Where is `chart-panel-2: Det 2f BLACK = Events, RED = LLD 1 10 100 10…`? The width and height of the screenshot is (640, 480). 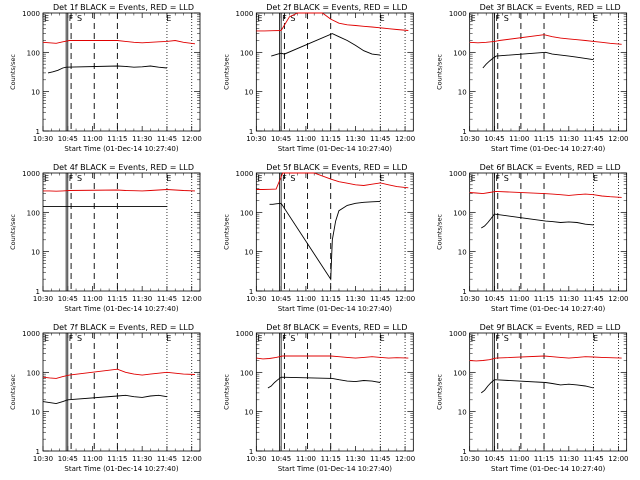 chart-panel-2: Det 2f BLACK = Events, RED = LLD 1 10 100 10… is located at coordinates (318, 78).